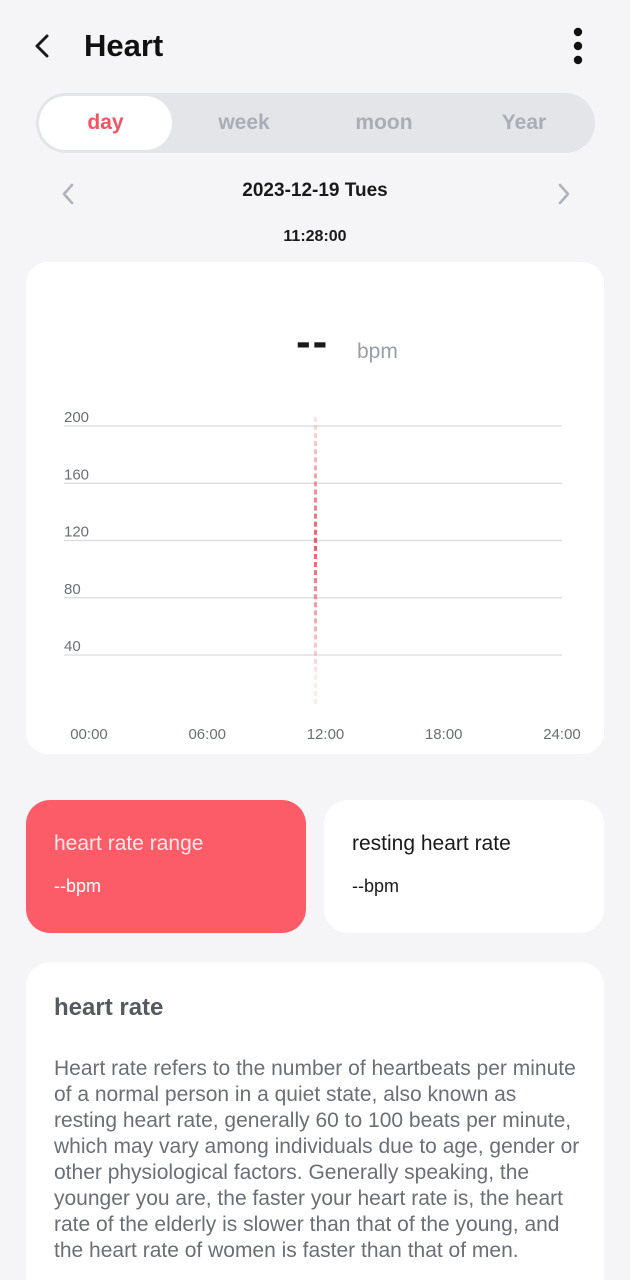  I want to click on info-title: heart rate, so click(109, 1007).